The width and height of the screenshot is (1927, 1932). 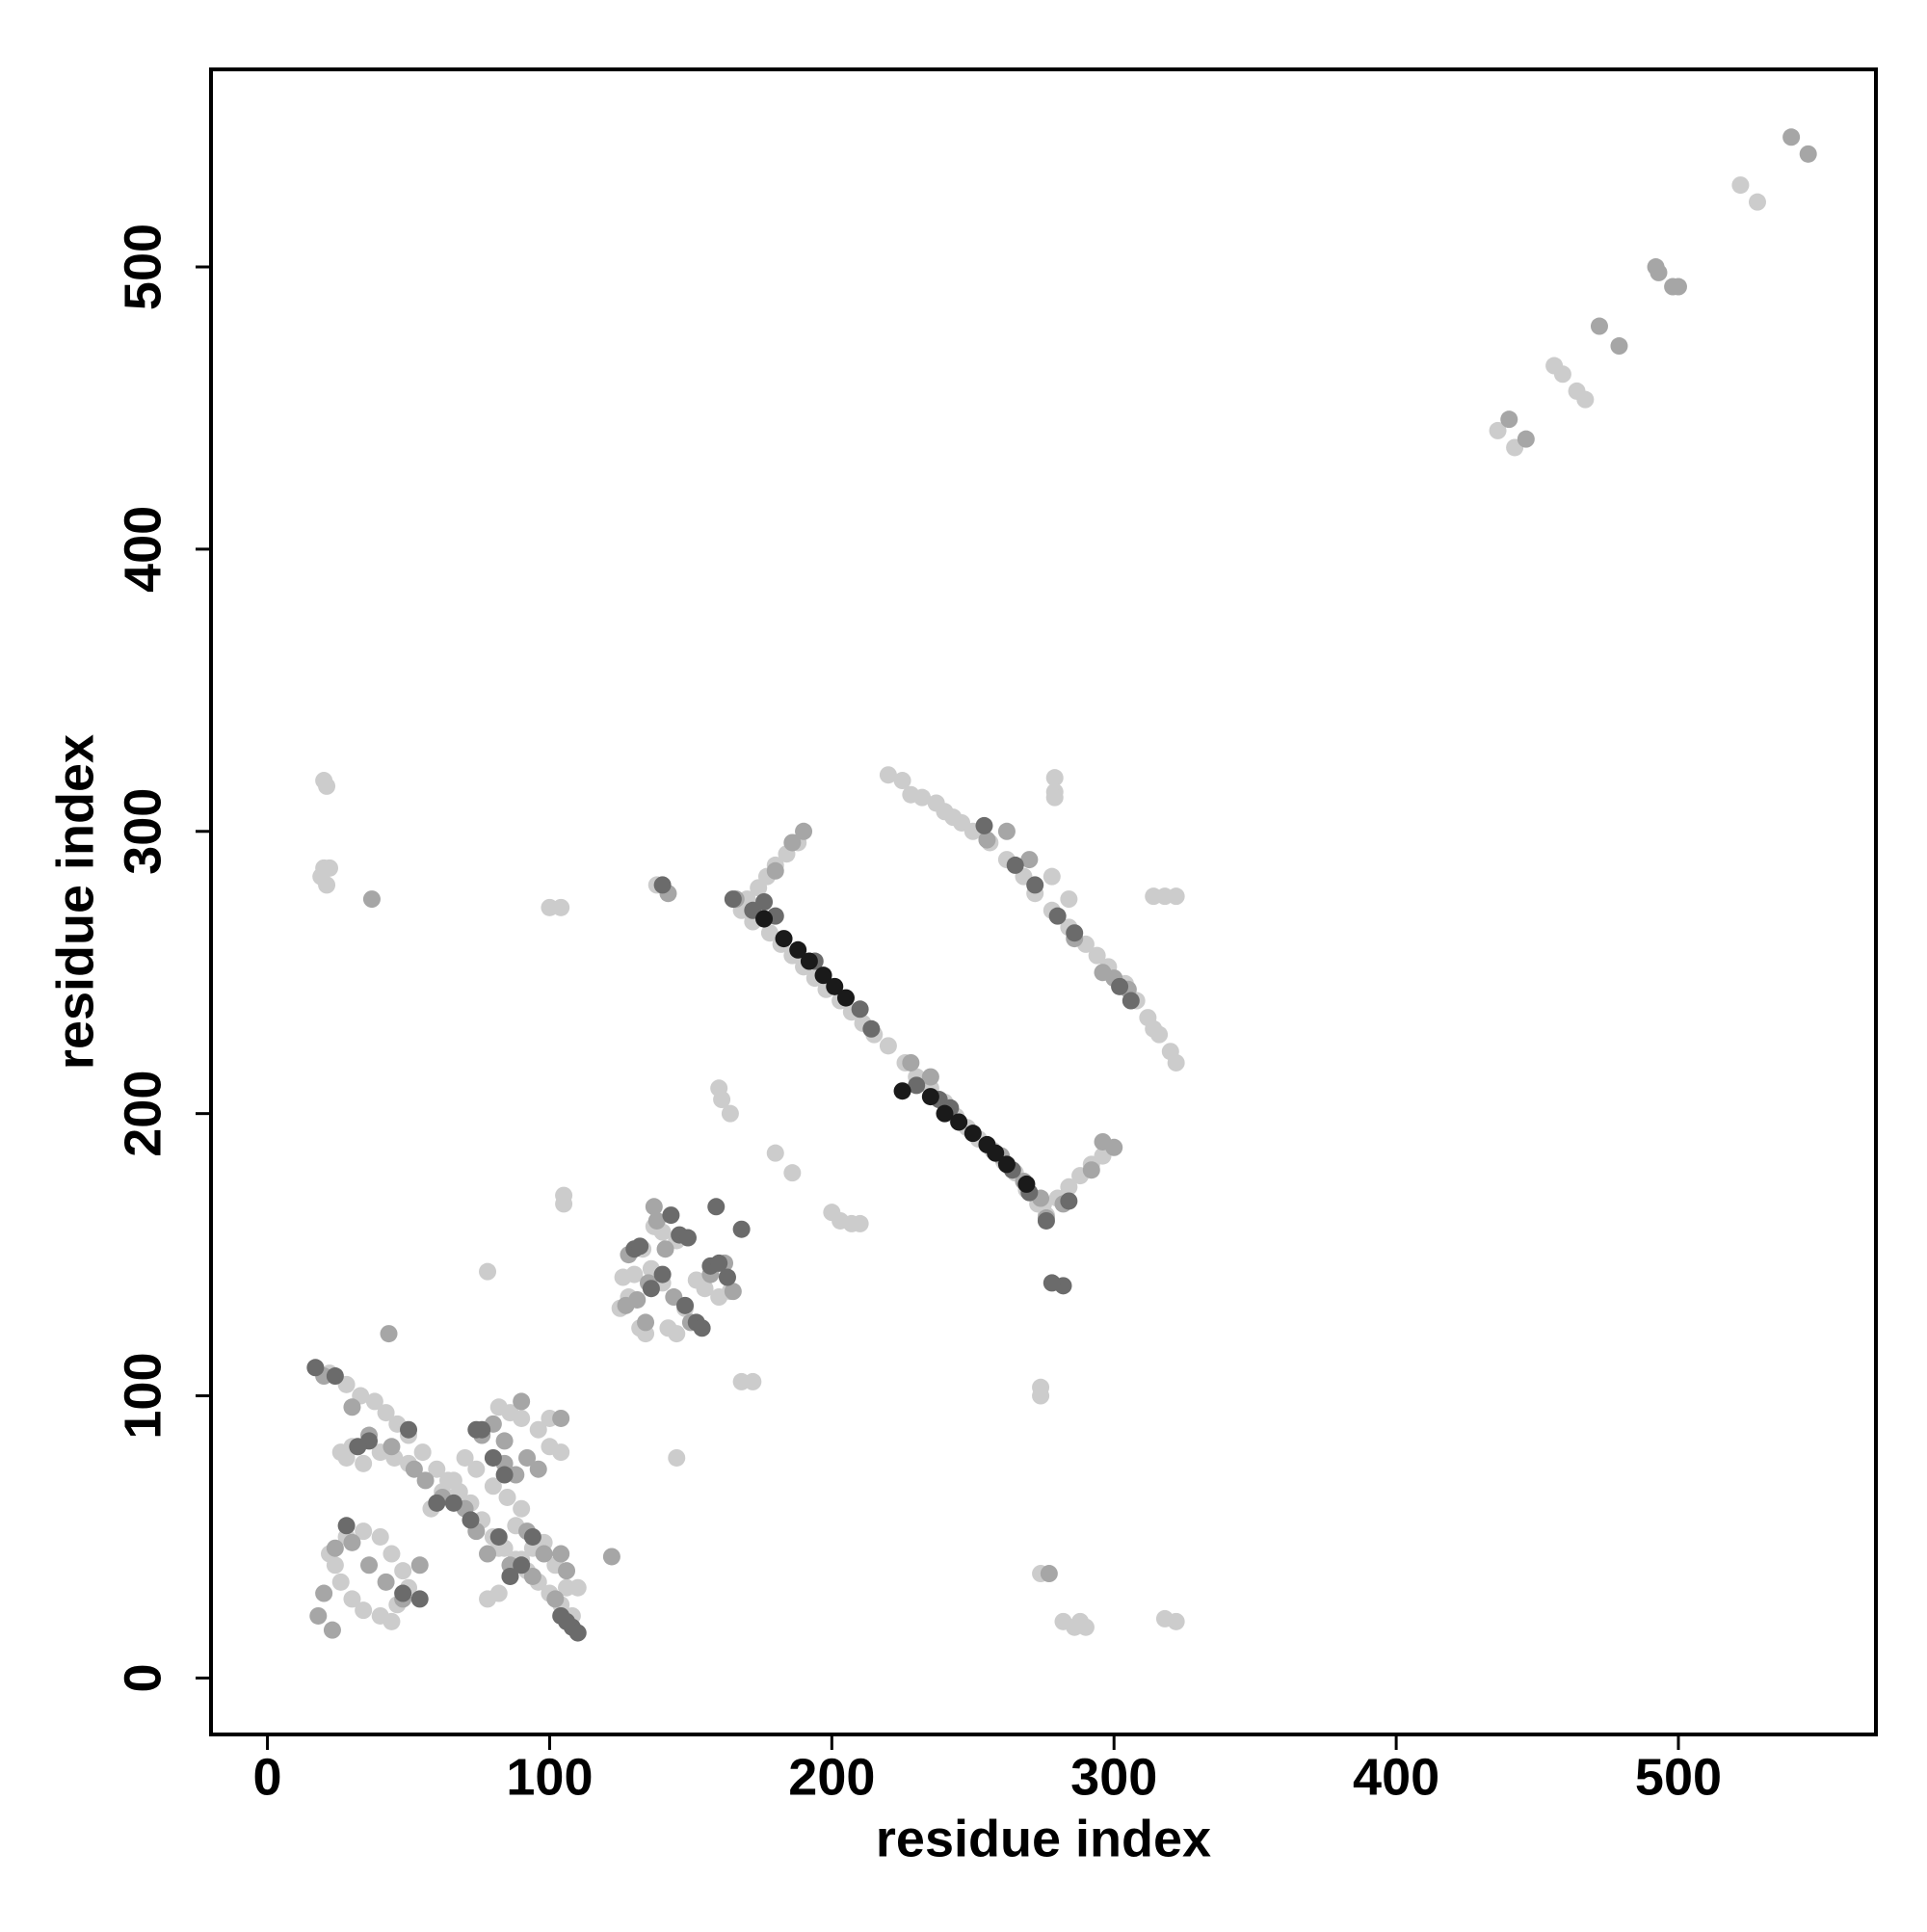 I want to click on x-tick-label: 0, so click(x=268, y=1777).